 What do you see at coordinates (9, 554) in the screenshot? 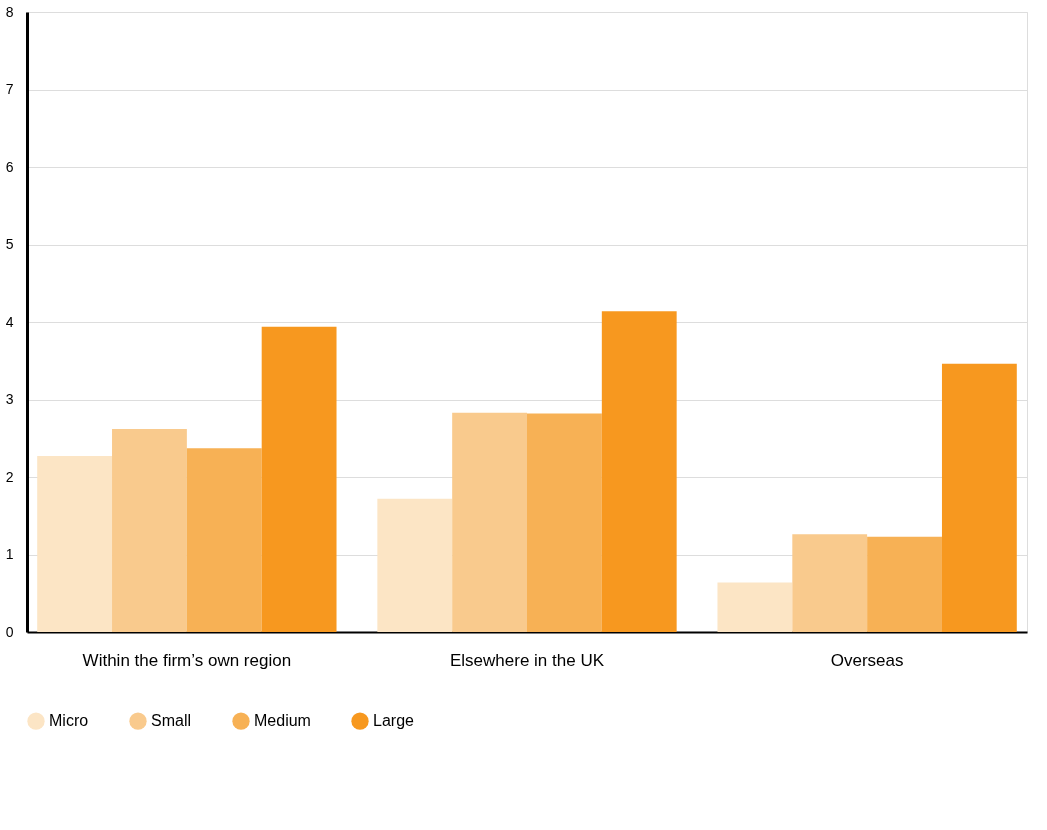
I see `y-tick-label: 1` at bounding box center [9, 554].